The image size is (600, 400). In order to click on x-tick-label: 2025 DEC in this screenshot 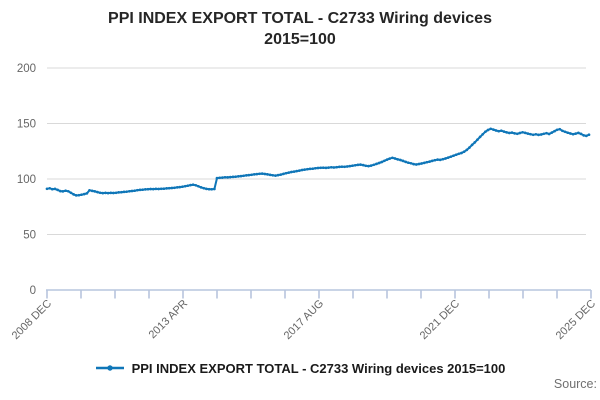, I will do `click(576, 320)`.